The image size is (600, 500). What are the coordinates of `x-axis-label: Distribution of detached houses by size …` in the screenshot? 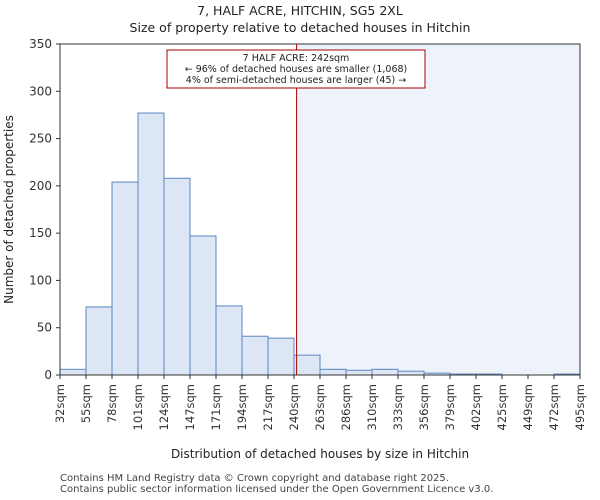 It's located at (320, 454).